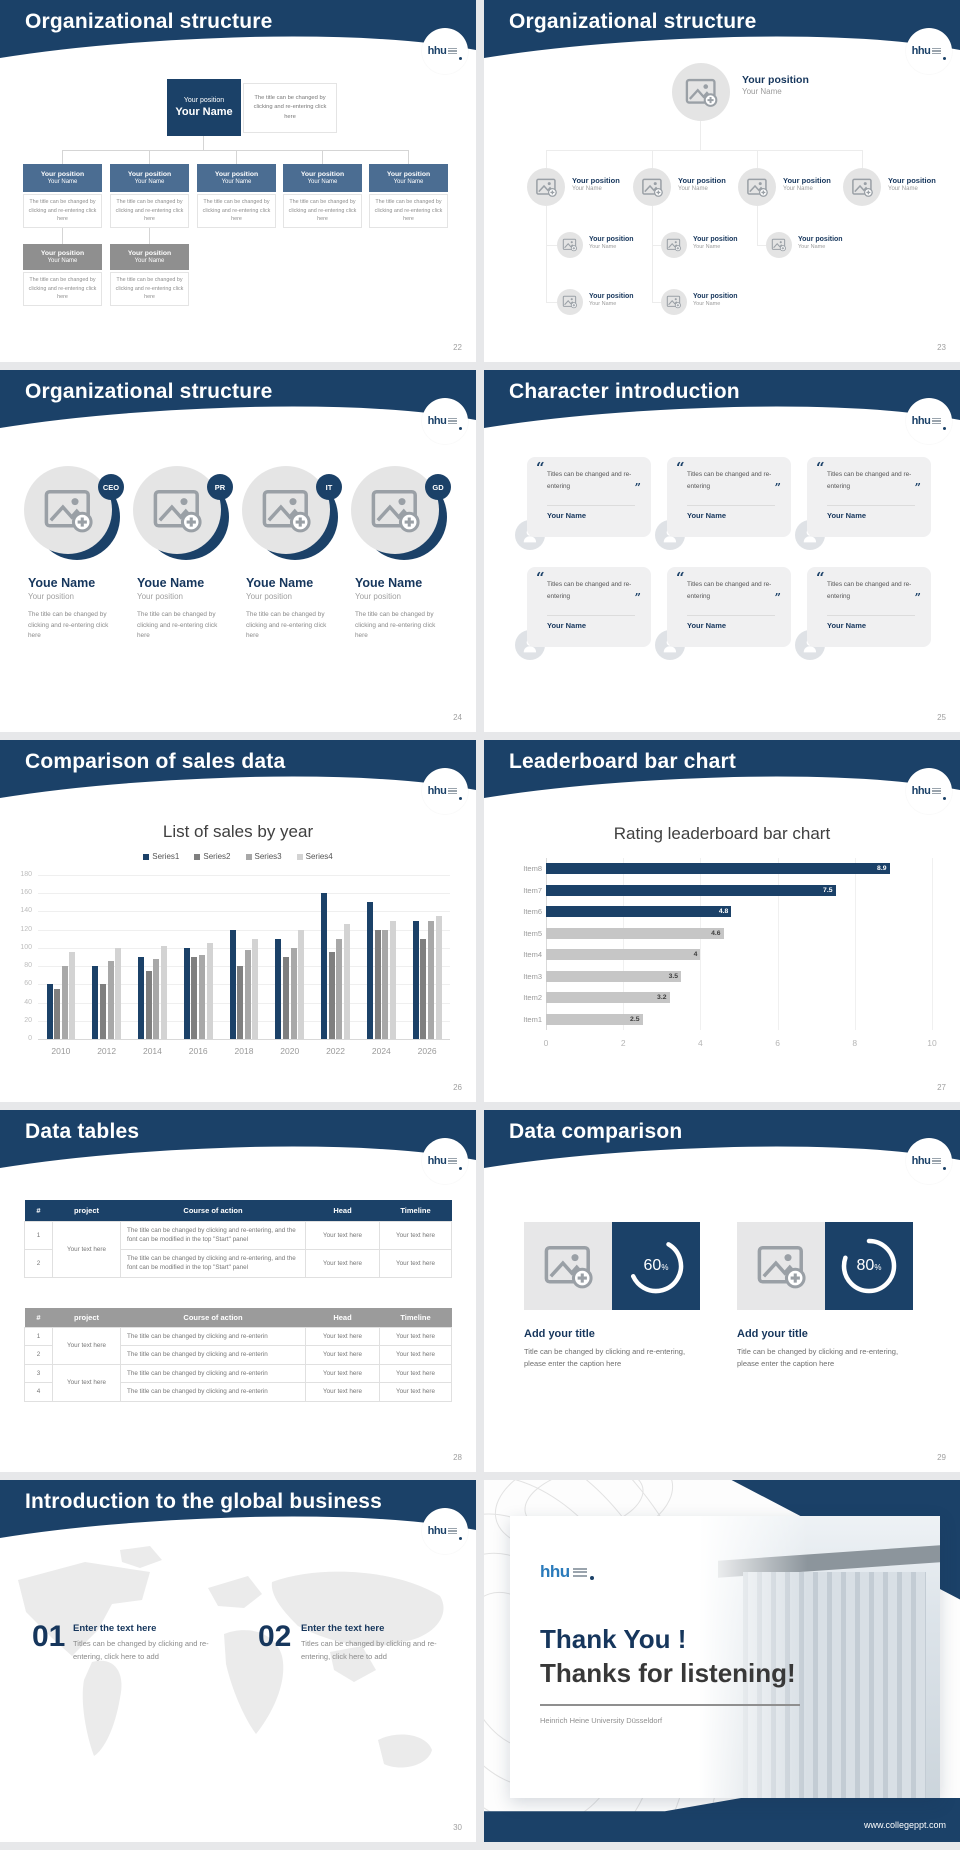  What do you see at coordinates (532, 933) in the screenshot?
I see `y-category-label: Item5` at bounding box center [532, 933].